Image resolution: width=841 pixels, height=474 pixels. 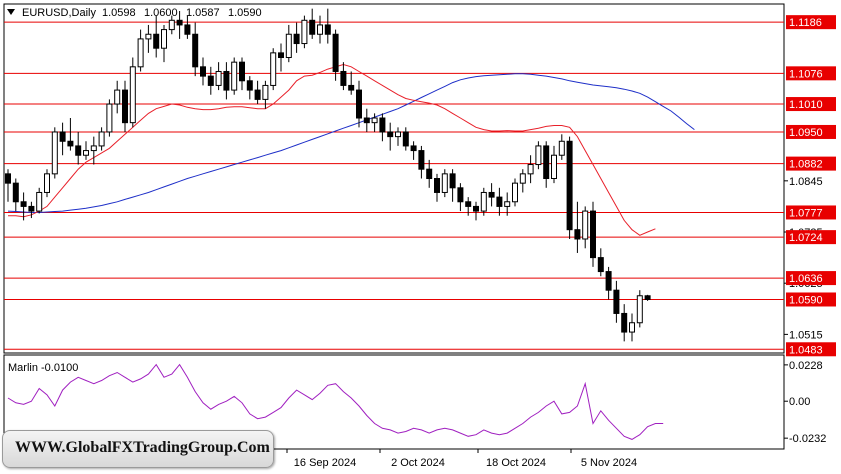 What do you see at coordinates (418, 463) in the screenshot?
I see `date-tick-label: 2 Oct 2024` at bounding box center [418, 463].